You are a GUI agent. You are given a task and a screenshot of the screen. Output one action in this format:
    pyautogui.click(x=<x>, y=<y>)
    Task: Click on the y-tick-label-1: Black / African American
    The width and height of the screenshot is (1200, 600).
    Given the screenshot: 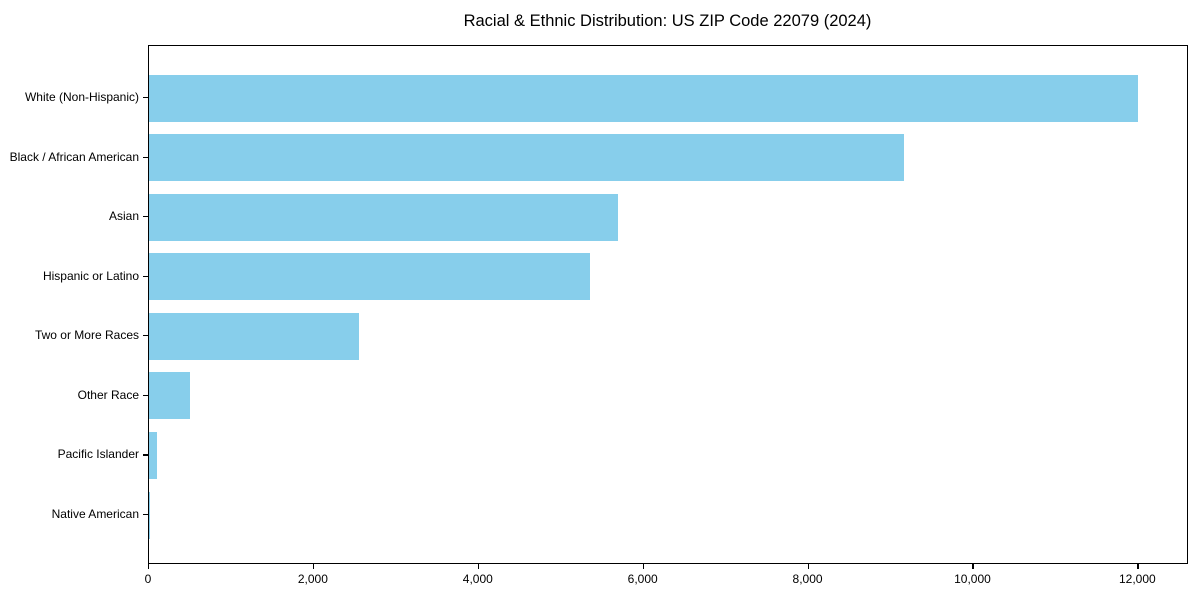 What is the action you would take?
    pyautogui.click(x=74, y=156)
    